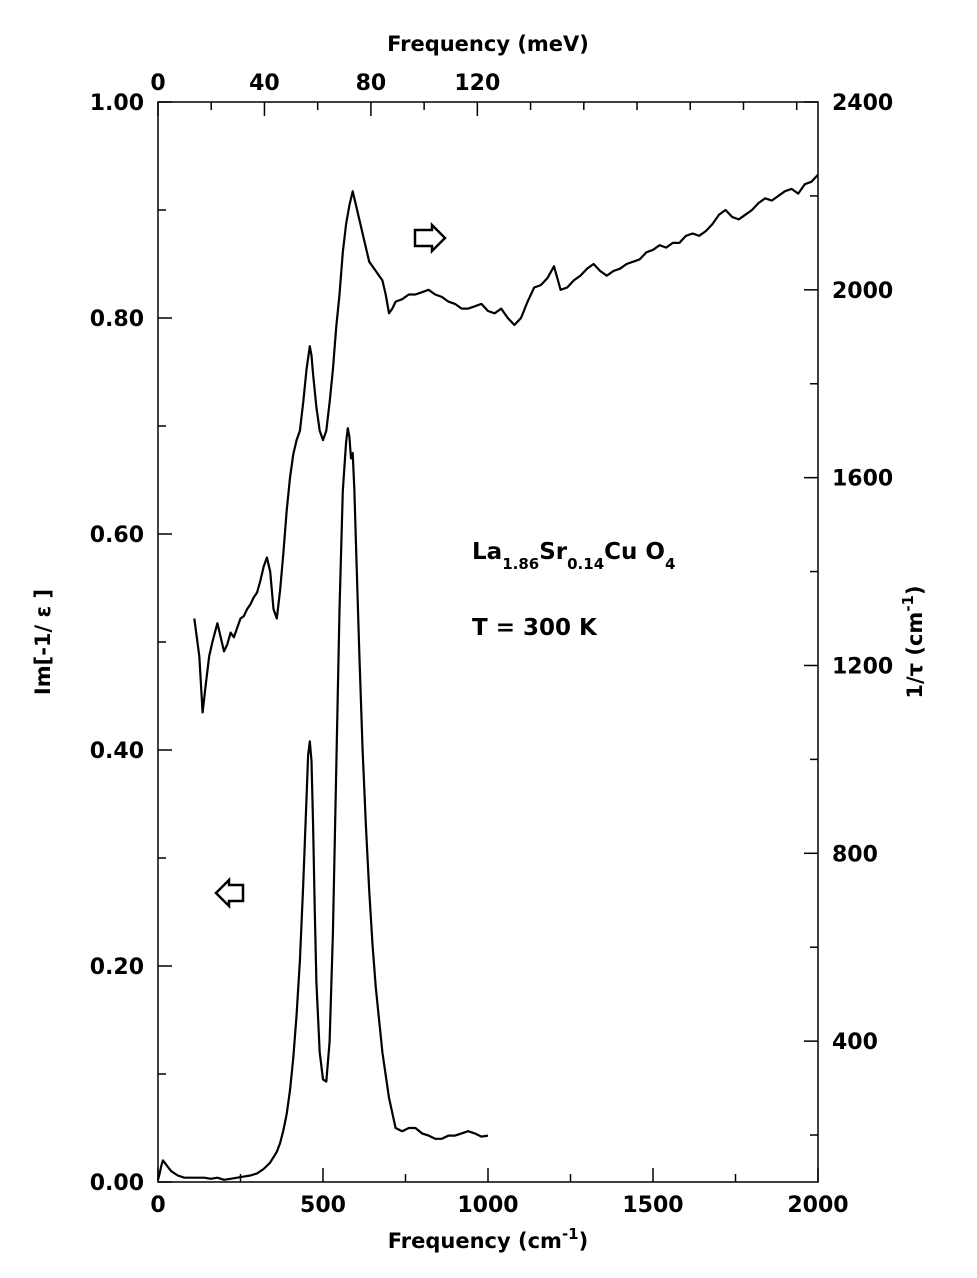  What do you see at coordinates (117, 967) in the screenshot?
I see `left-tick-label: 0.20` at bounding box center [117, 967].